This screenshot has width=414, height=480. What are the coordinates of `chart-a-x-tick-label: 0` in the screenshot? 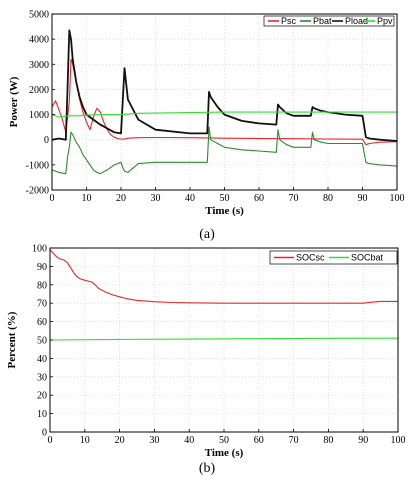 It's located at (52, 198).